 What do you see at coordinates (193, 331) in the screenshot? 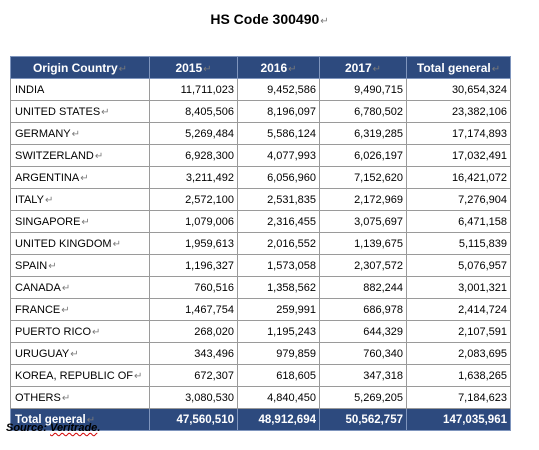
I see `cell-2015: 268,020` at bounding box center [193, 331].